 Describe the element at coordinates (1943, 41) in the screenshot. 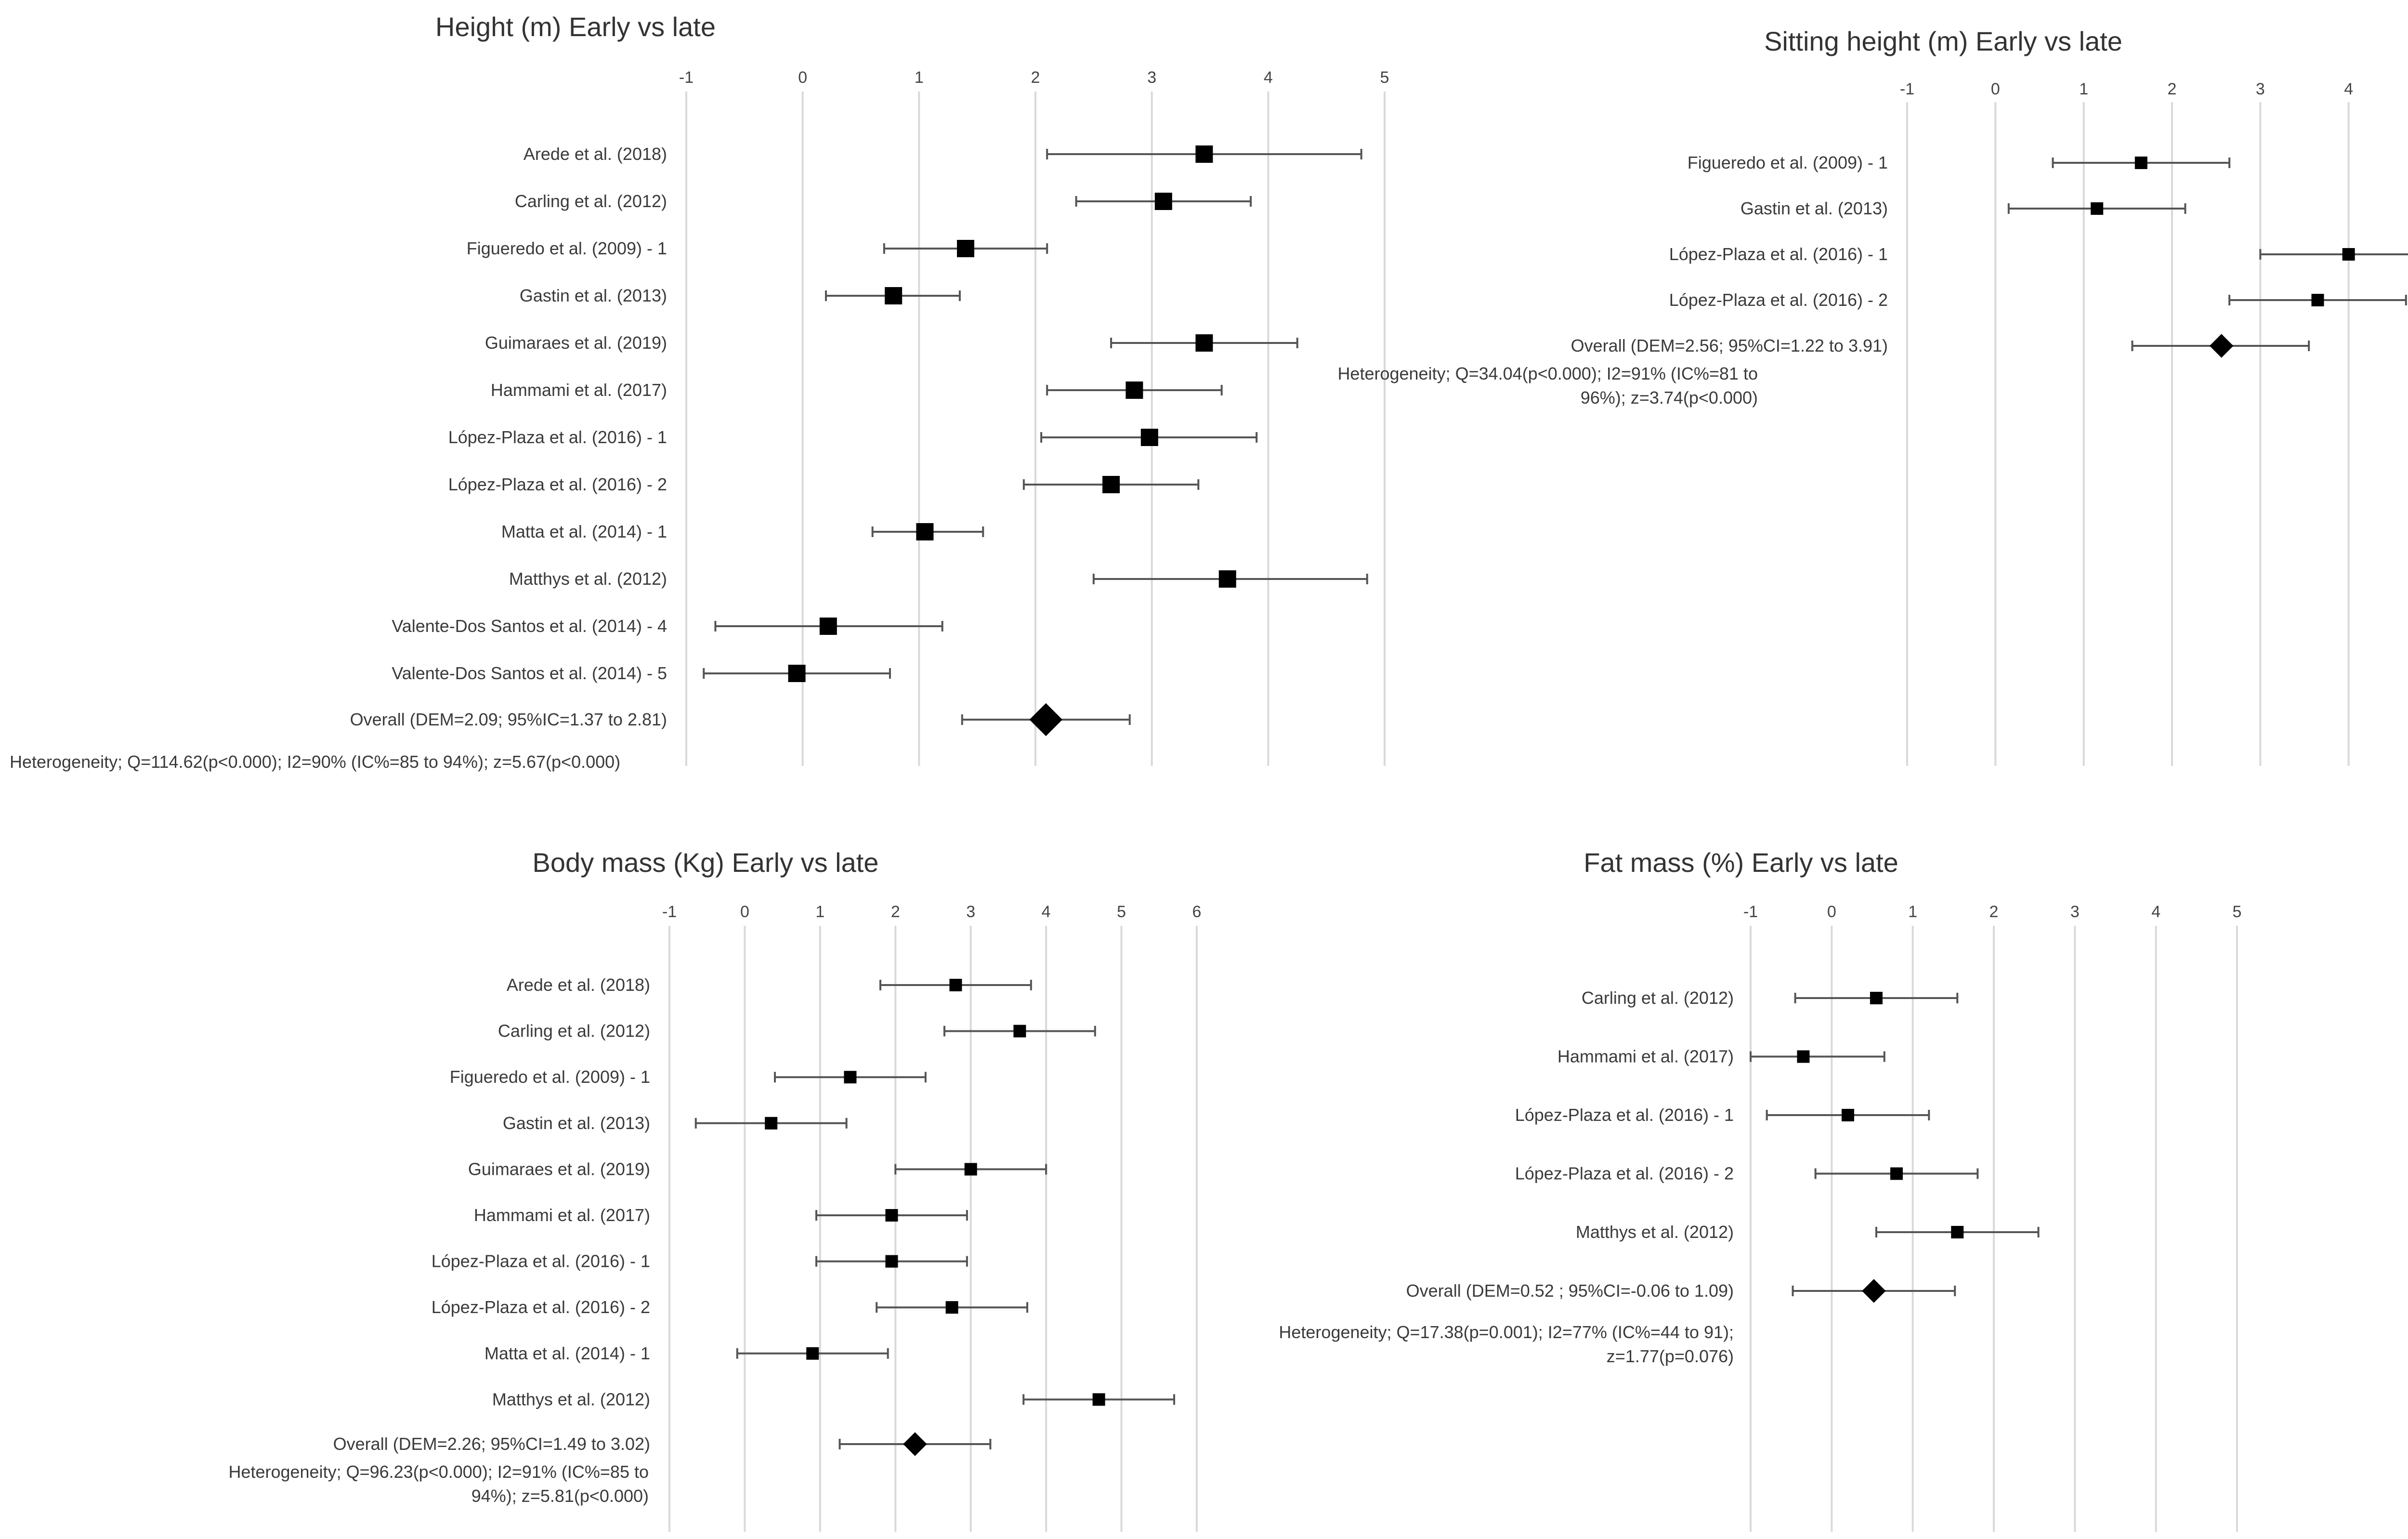

I see `chart-title: Sitting height (m) Early vs late` at that location.